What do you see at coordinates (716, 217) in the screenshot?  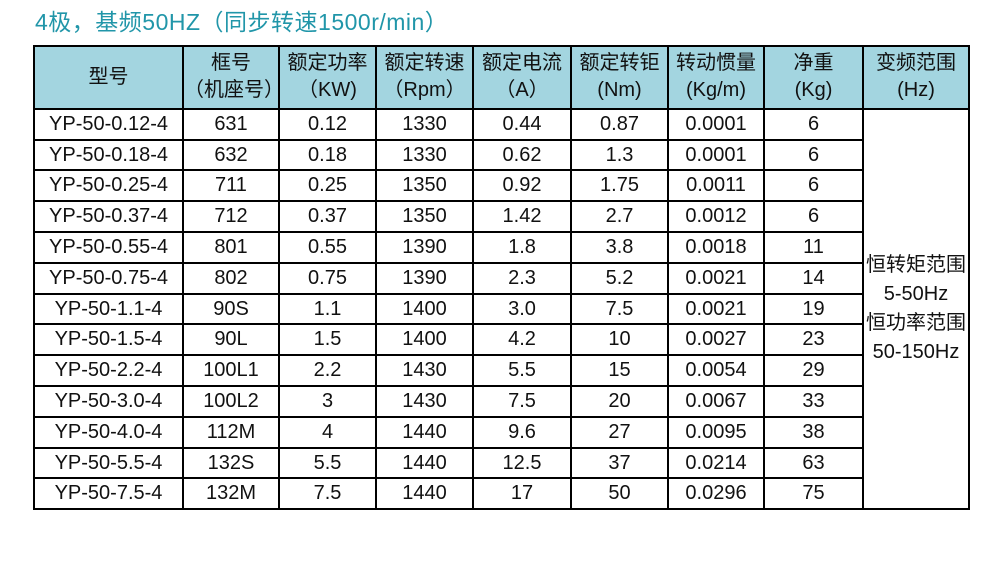 I see `cell-inertia: 0.0012` at bounding box center [716, 217].